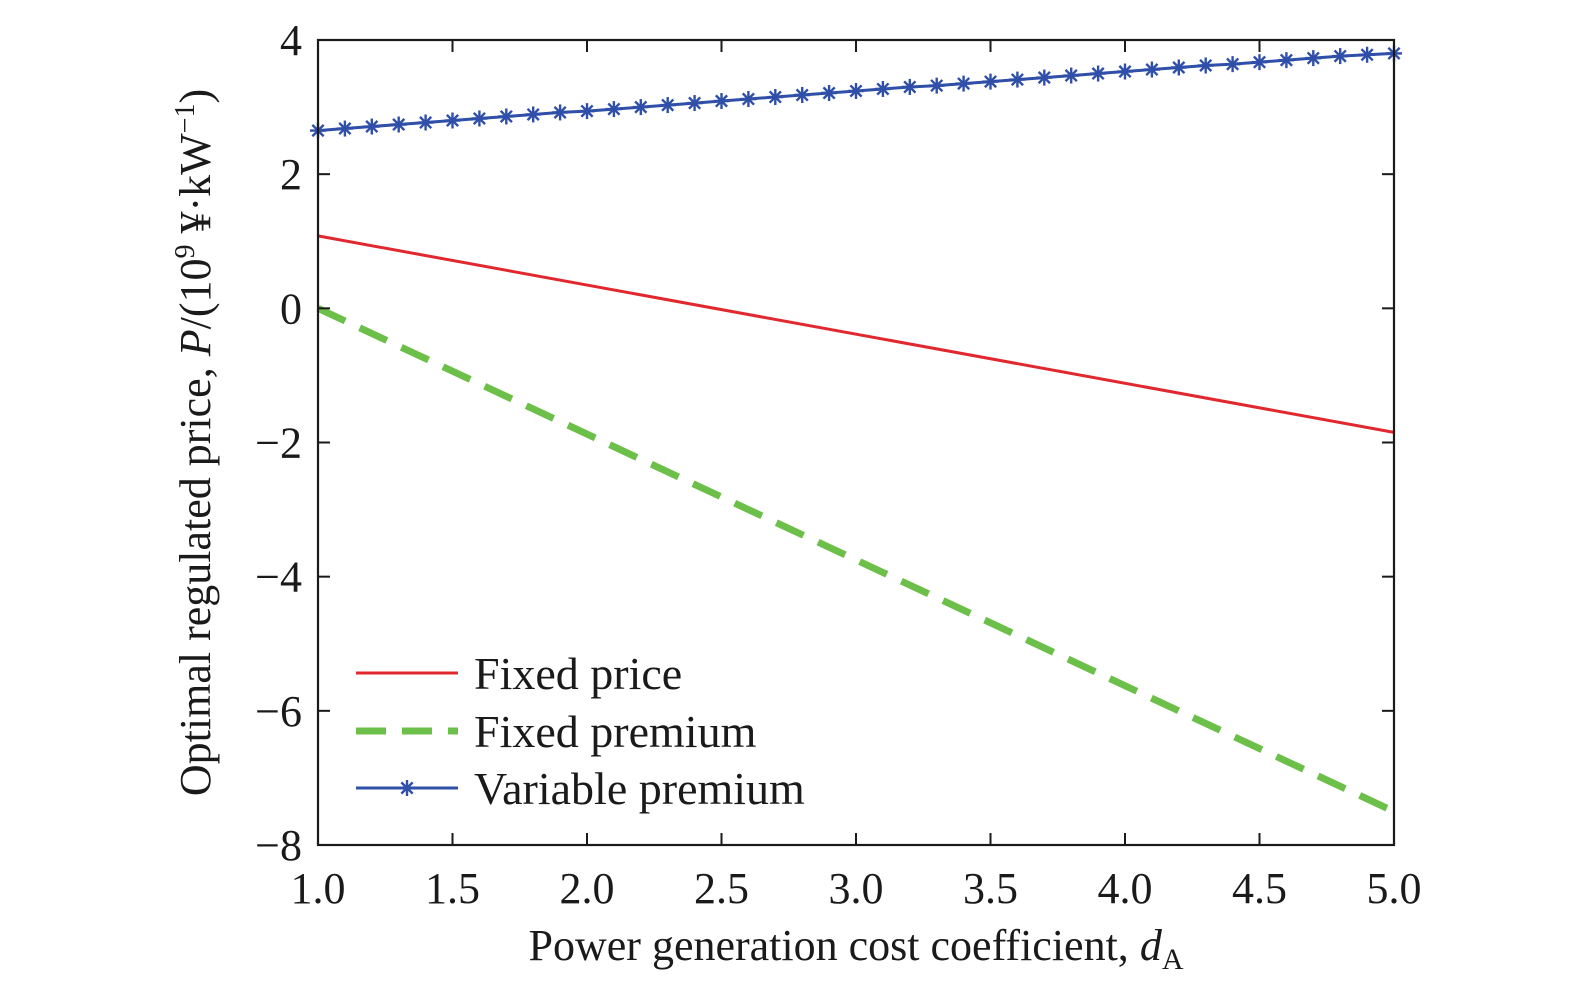  Describe the element at coordinates (278, 845) in the screenshot. I see `y-tick-label: −8` at that location.